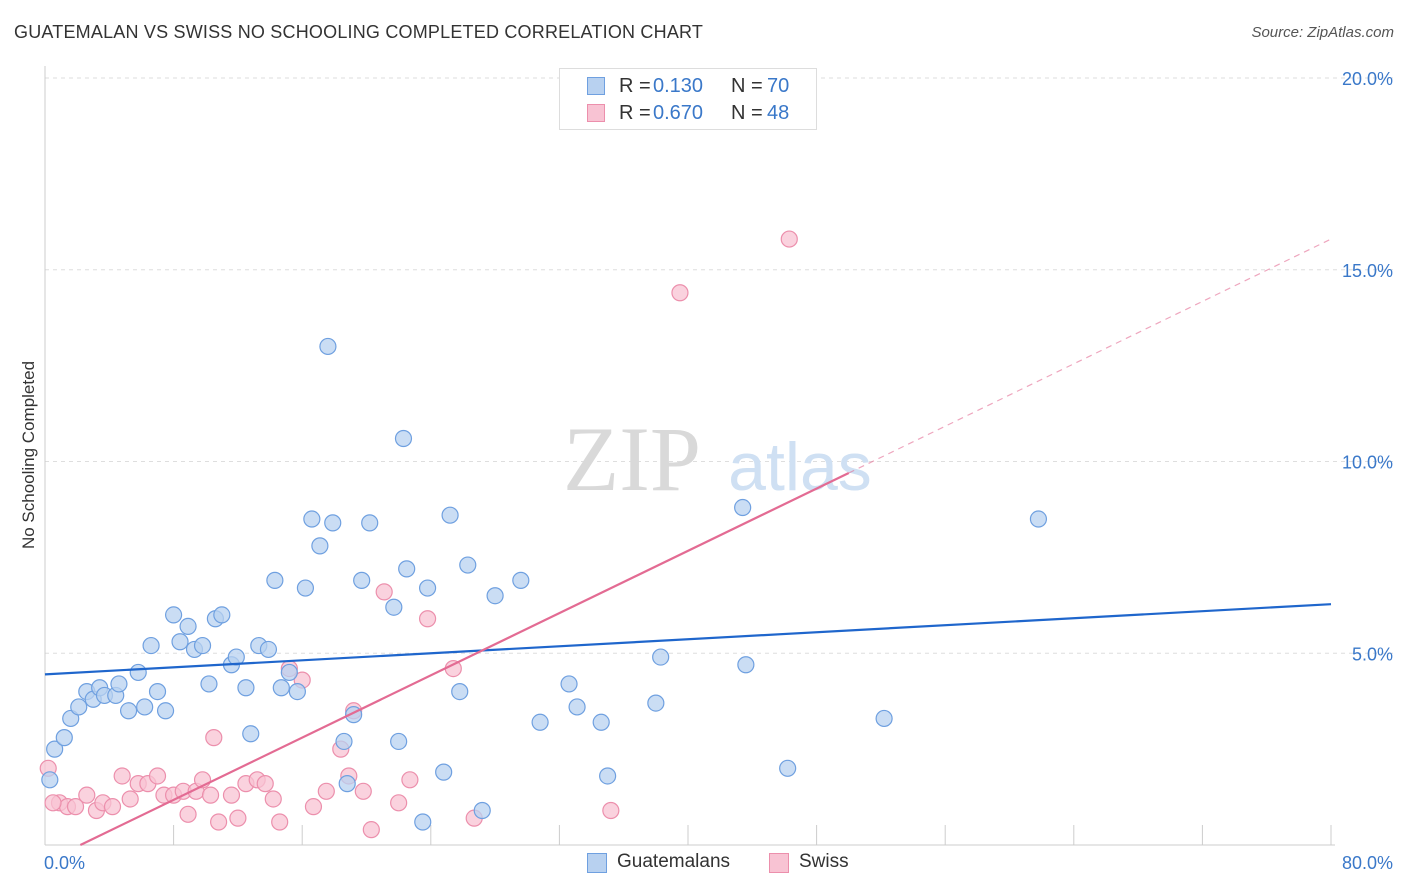 The width and height of the screenshot is (1406, 892). What do you see at coordinates (1372, 654) in the screenshot?
I see `y-tick-label: 5.0%` at bounding box center [1372, 654].